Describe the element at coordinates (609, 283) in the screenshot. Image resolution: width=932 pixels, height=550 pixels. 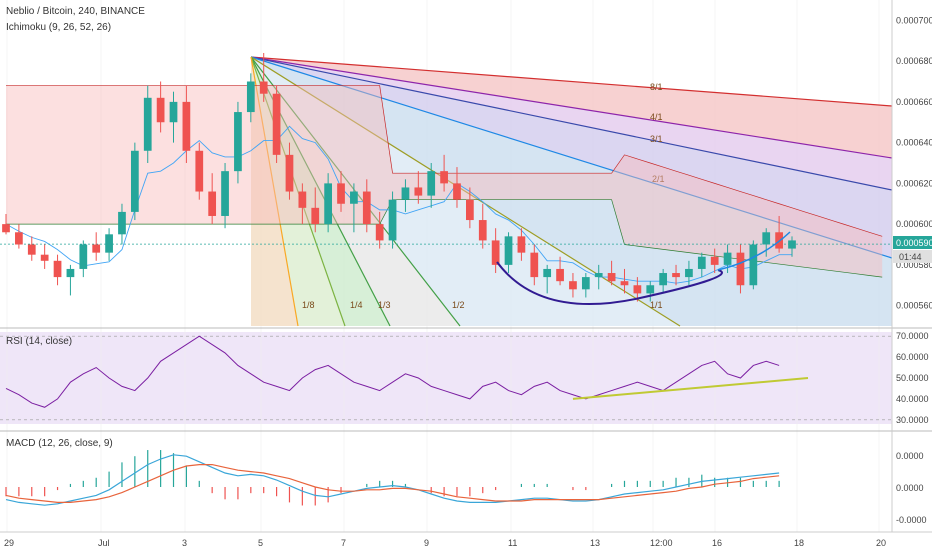
I see `rounding-bottom-drawing` at that location.